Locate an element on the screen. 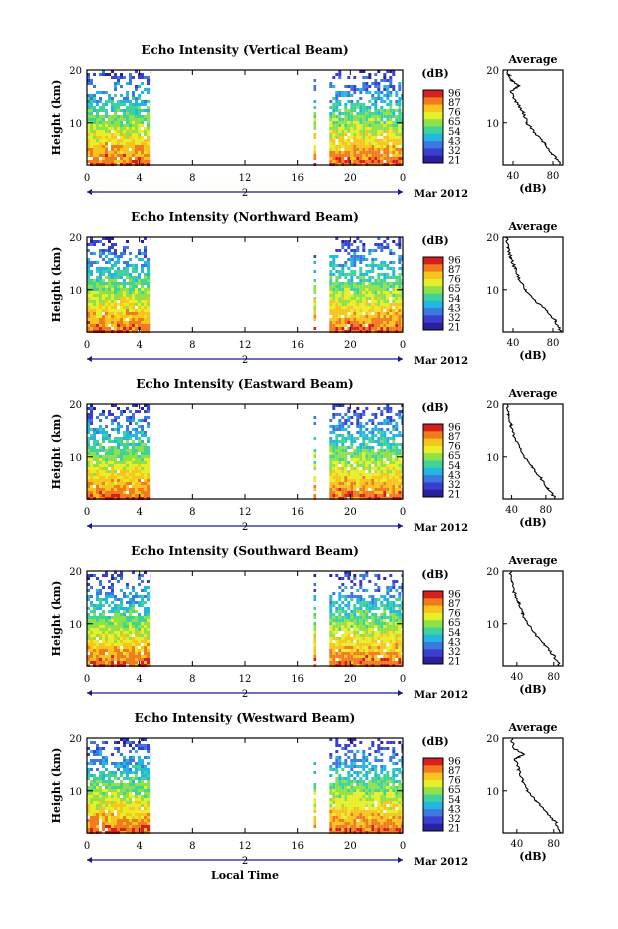 The width and height of the screenshot is (618, 929). colorbar-tick-label: 87 is located at coordinates (454, 437).